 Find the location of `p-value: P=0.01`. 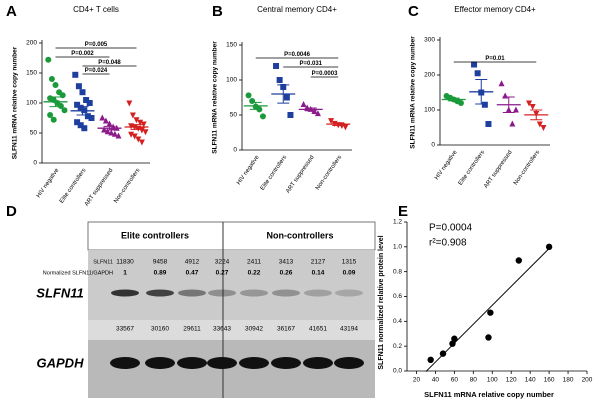

p-value: P=0.01 is located at coordinates (495, 59).